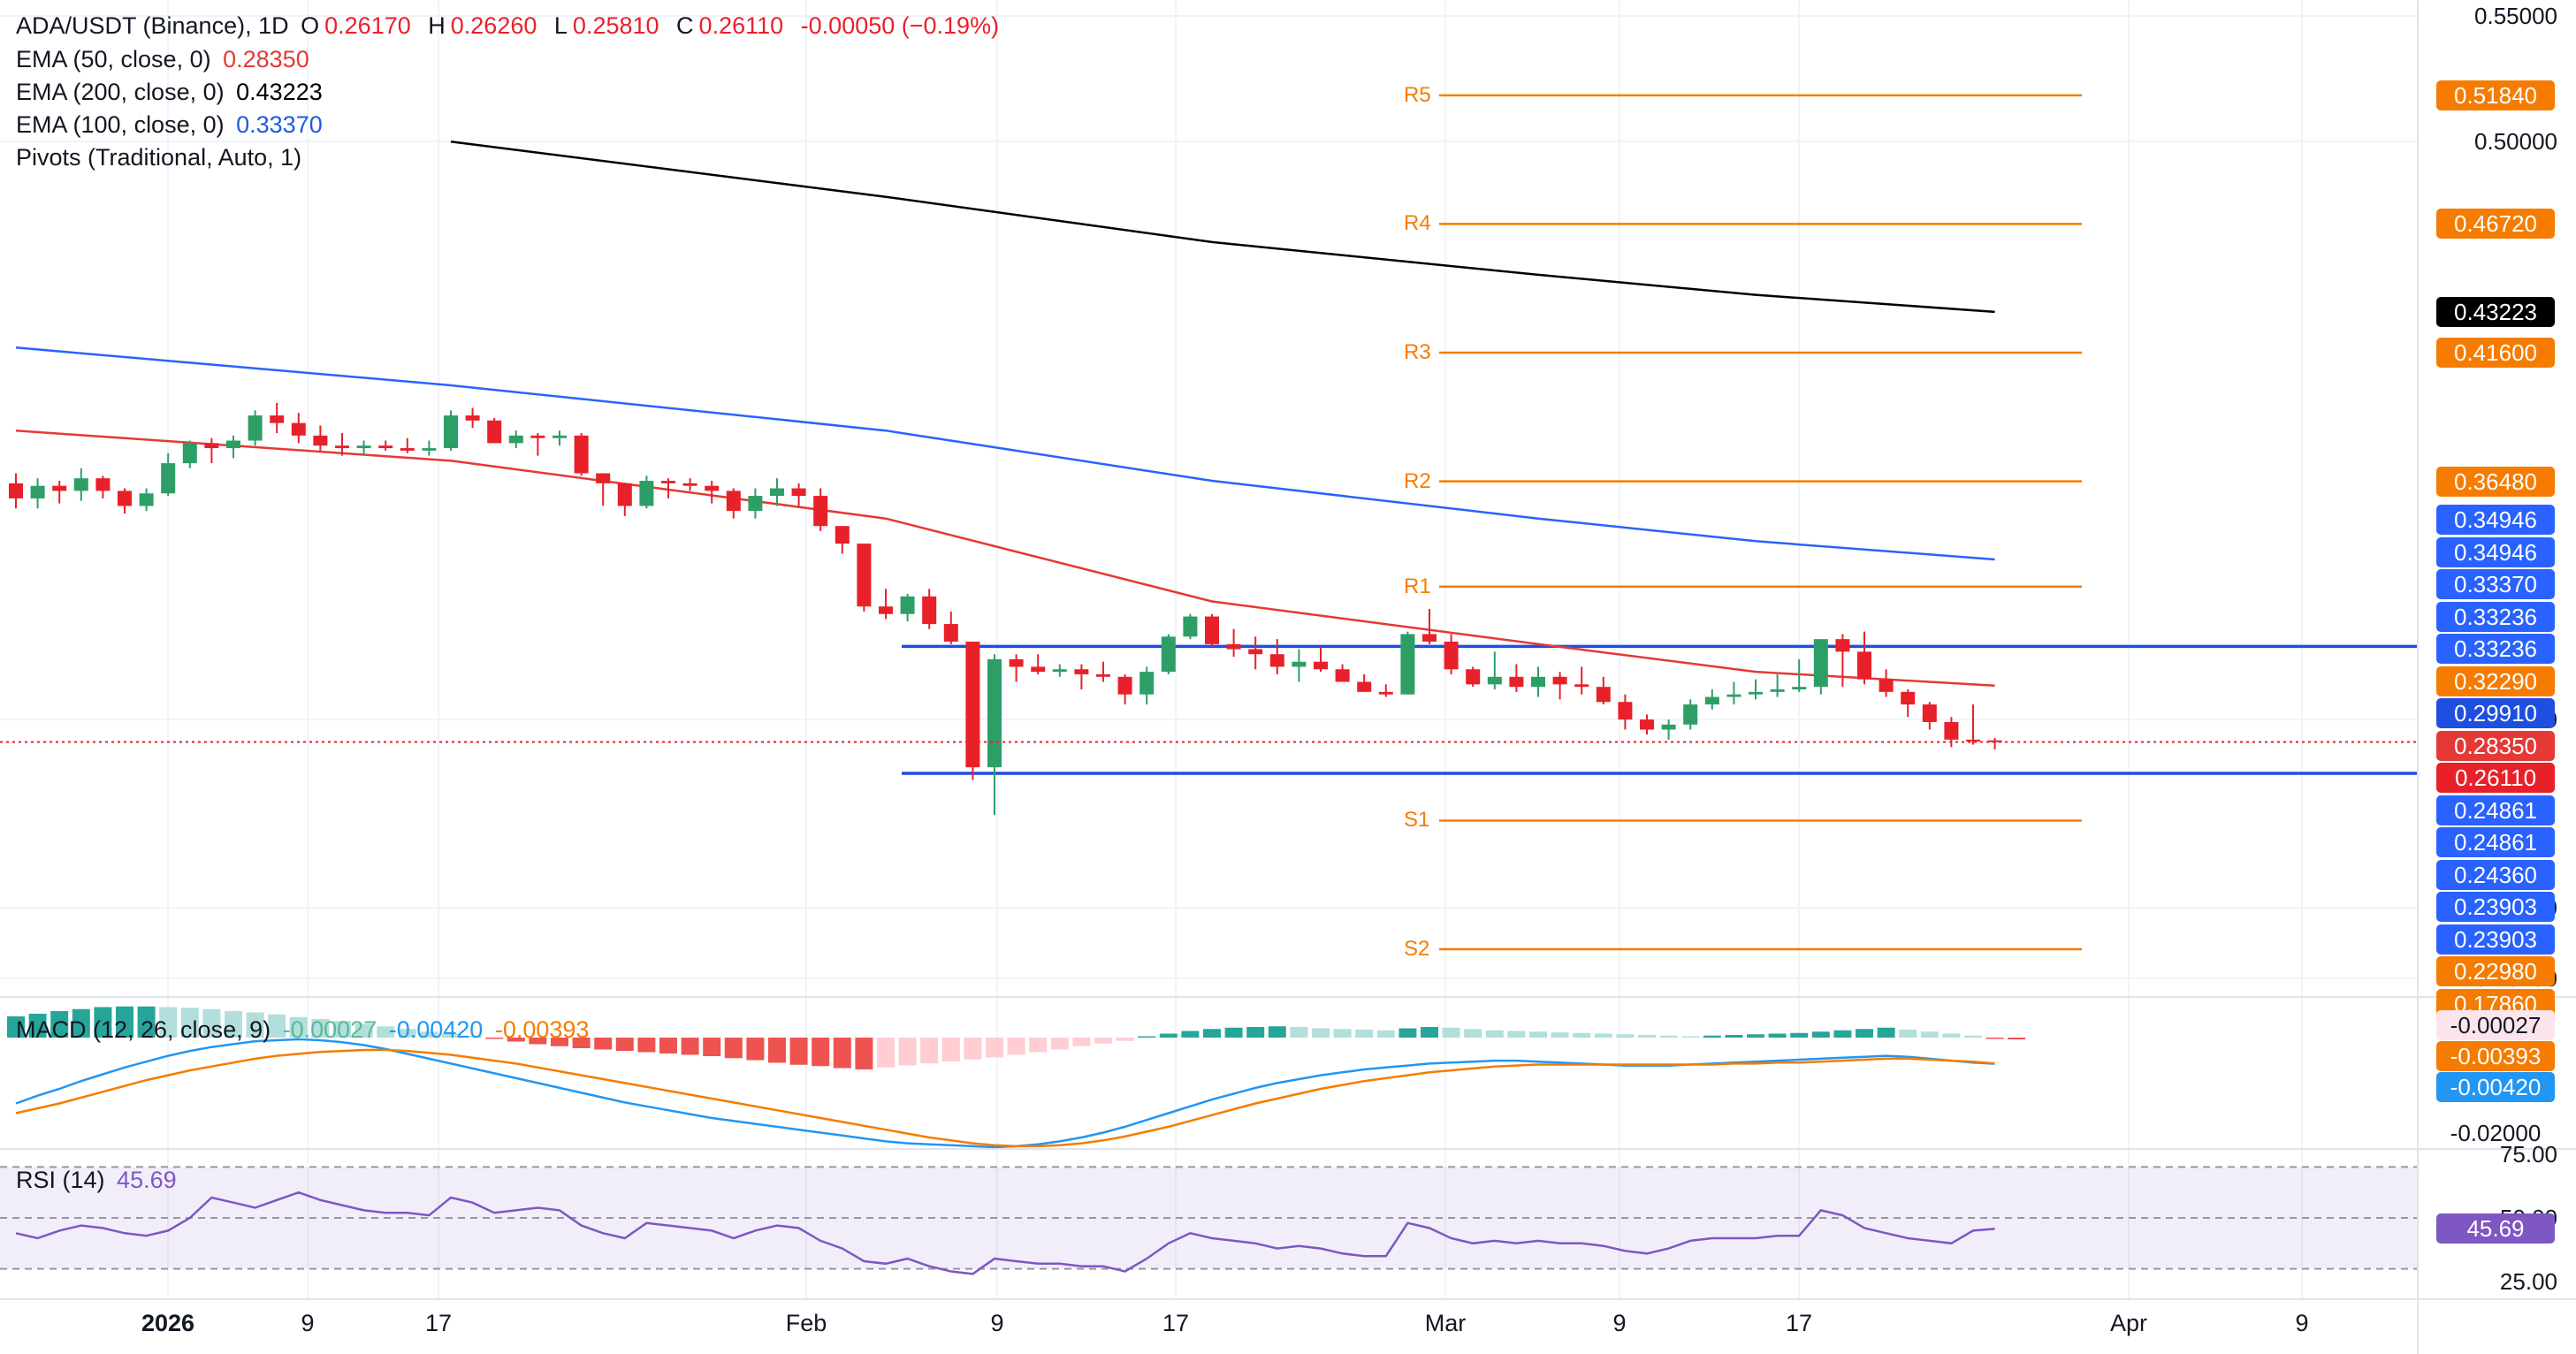 The width and height of the screenshot is (2576, 1354). What do you see at coordinates (730, 26) in the screenshot?
I see `ohlc-close: C 0.26110` at bounding box center [730, 26].